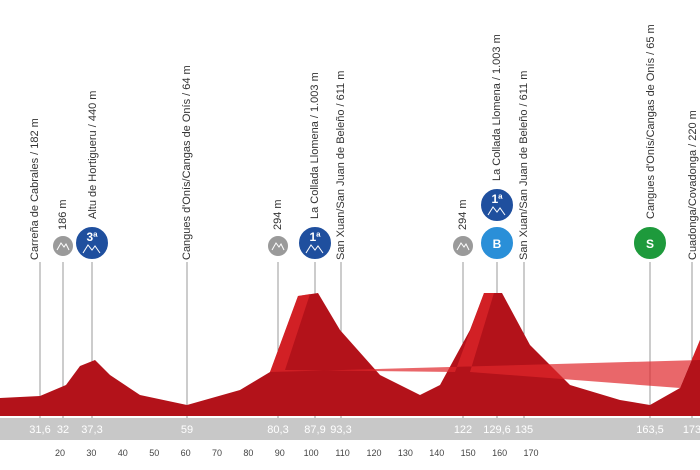 This screenshot has width=700, height=470. Describe the element at coordinates (248, 453) in the screenshot. I see `axis-tick-label: 80` at that location.